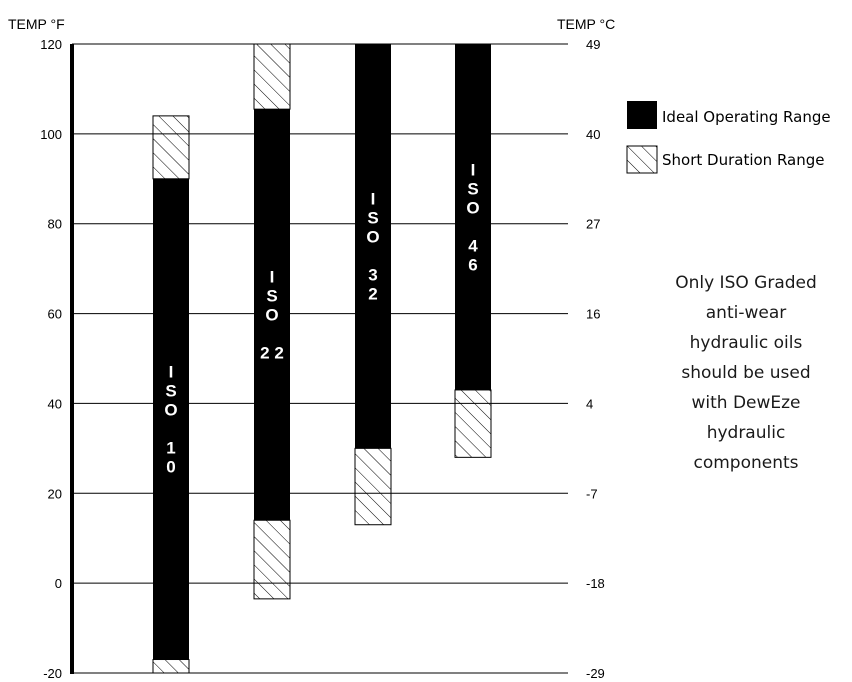 This screenshot has height=682, width=852. Describe the element at coordinates (595, 583) in the screenshot. I see `right-tick-label: -18` at that location.